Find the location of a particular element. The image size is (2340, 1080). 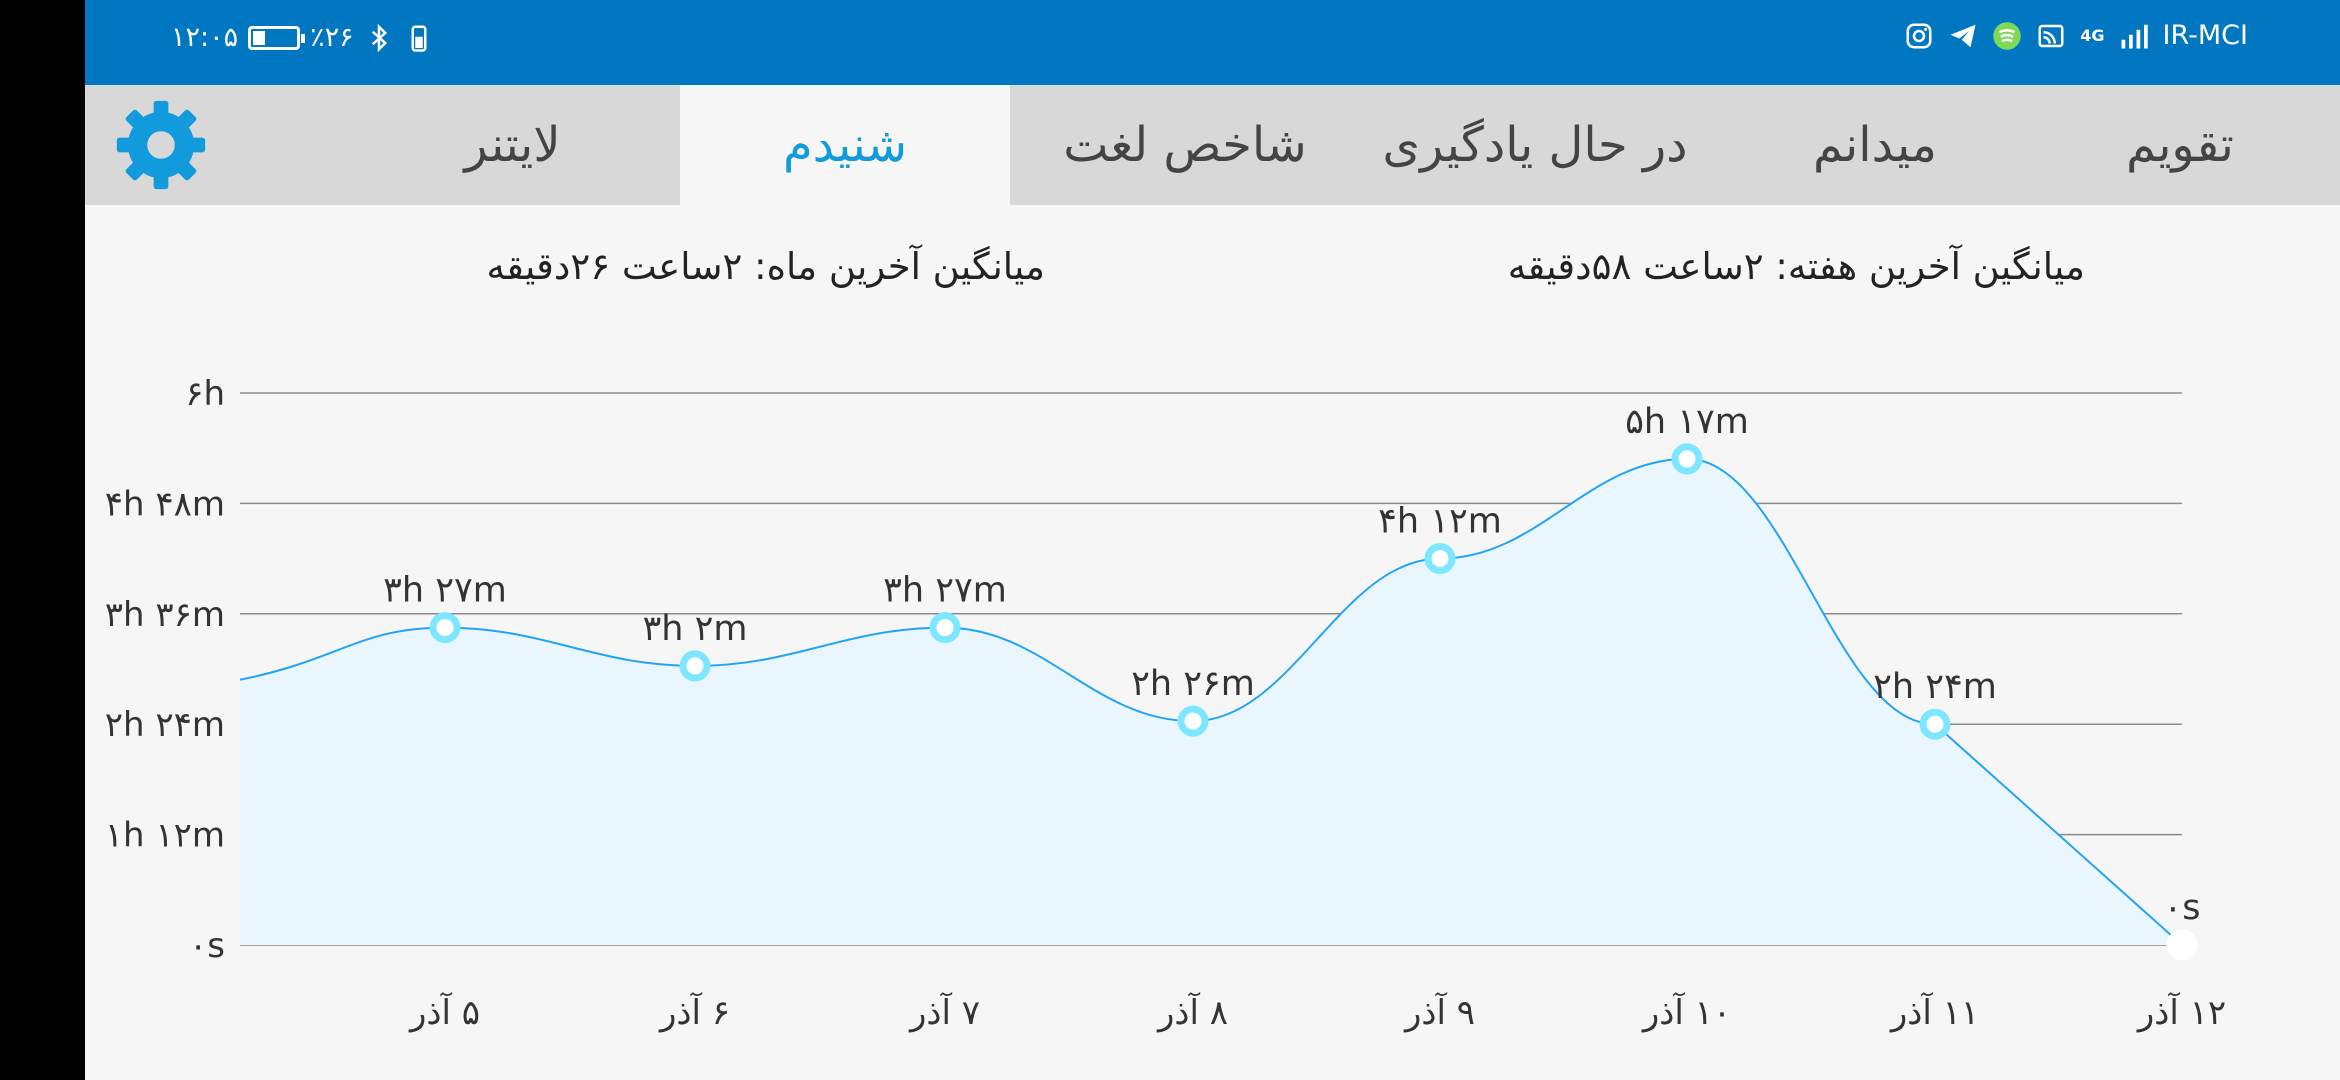

week-average: میانگین آخرین هفته: ۲ساعت ۵۸دقیقه is located at coordinates (1796, 266).